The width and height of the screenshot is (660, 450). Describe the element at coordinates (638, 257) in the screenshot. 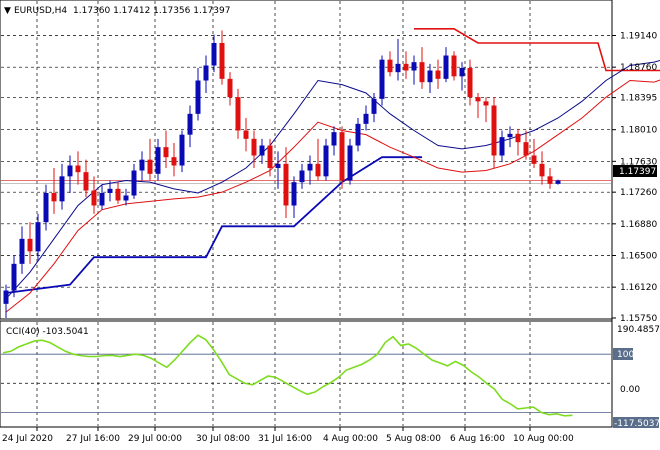

I see `price-tick-label: 1.16500` at that location.